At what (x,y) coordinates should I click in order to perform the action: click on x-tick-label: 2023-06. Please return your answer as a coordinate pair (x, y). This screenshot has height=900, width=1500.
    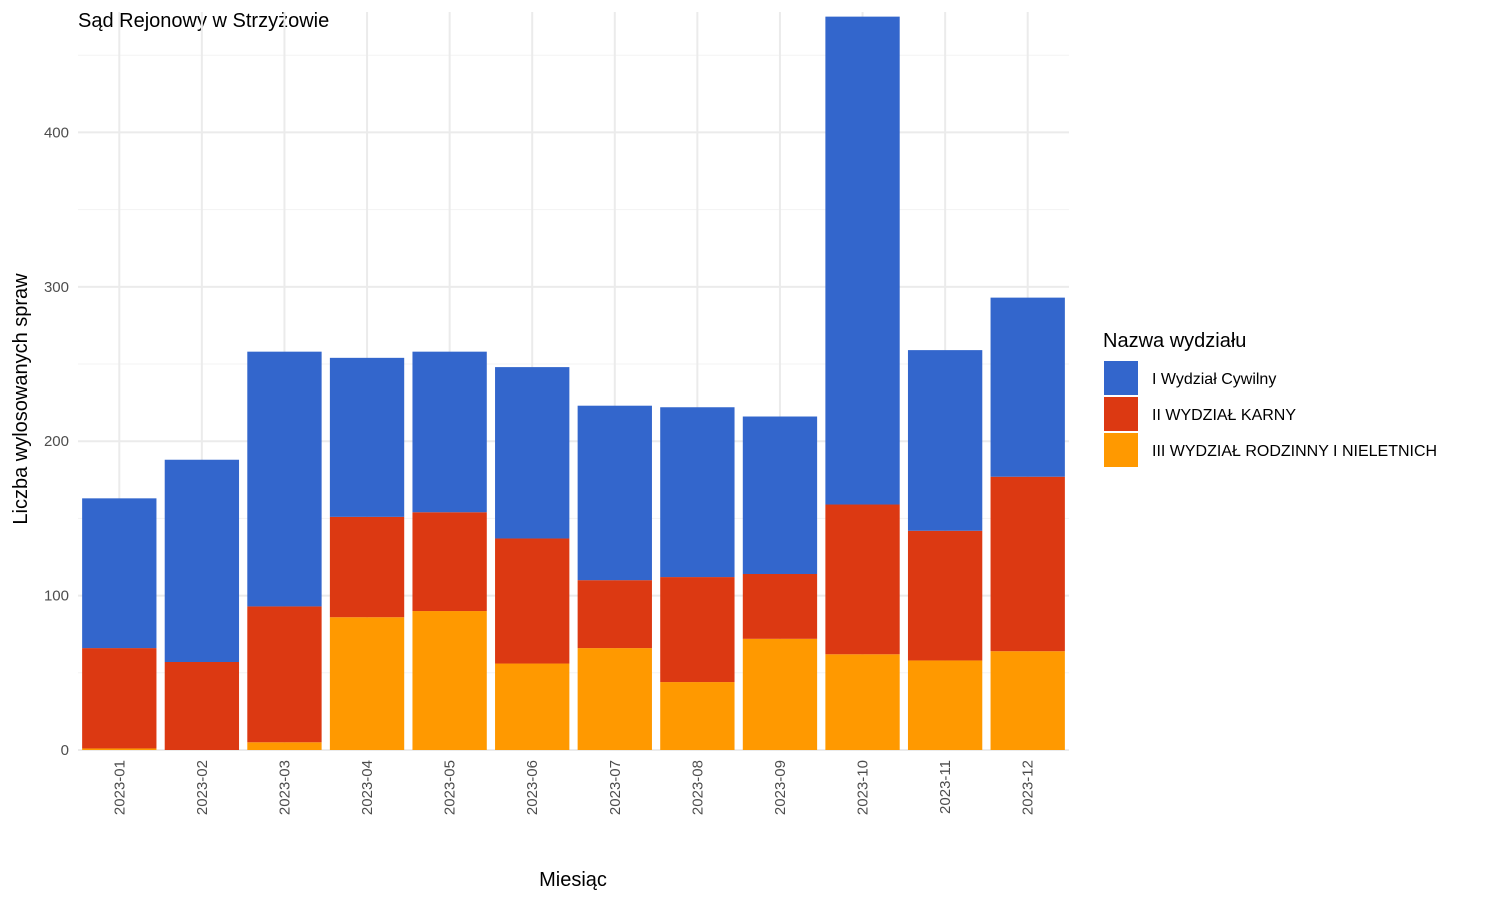
    Looking at the image, I should click on (532, 787).